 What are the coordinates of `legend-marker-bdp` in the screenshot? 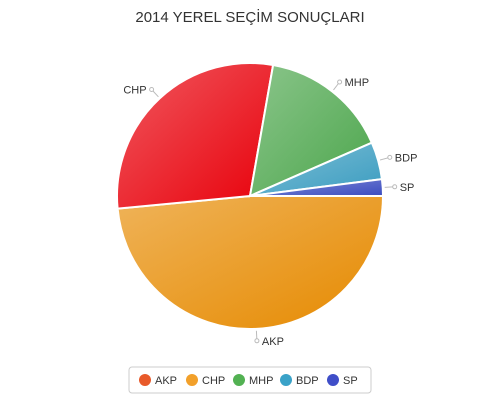 It's located at (286, 380).